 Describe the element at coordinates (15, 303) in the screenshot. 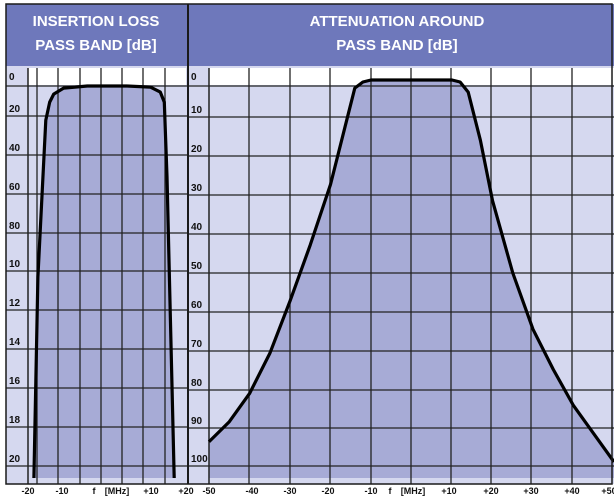

I see `left-y-tick-6: 12` at that location.